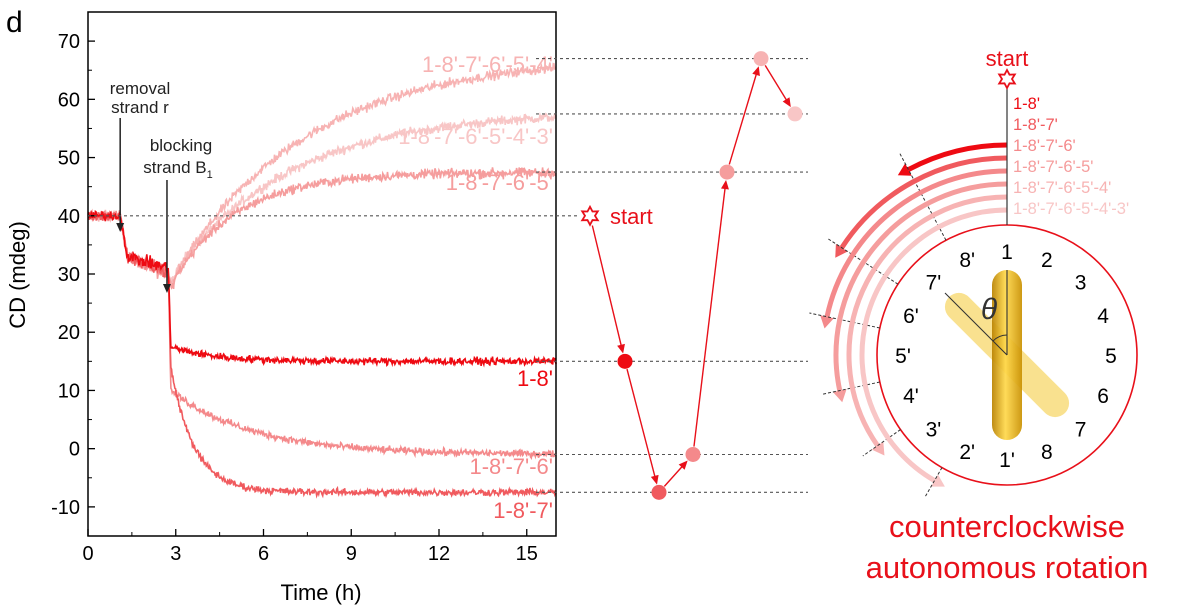  Describe the element at coordinates (140, 107) in the screenshot. I see `annotation-removal-line2: strand r` at that location.